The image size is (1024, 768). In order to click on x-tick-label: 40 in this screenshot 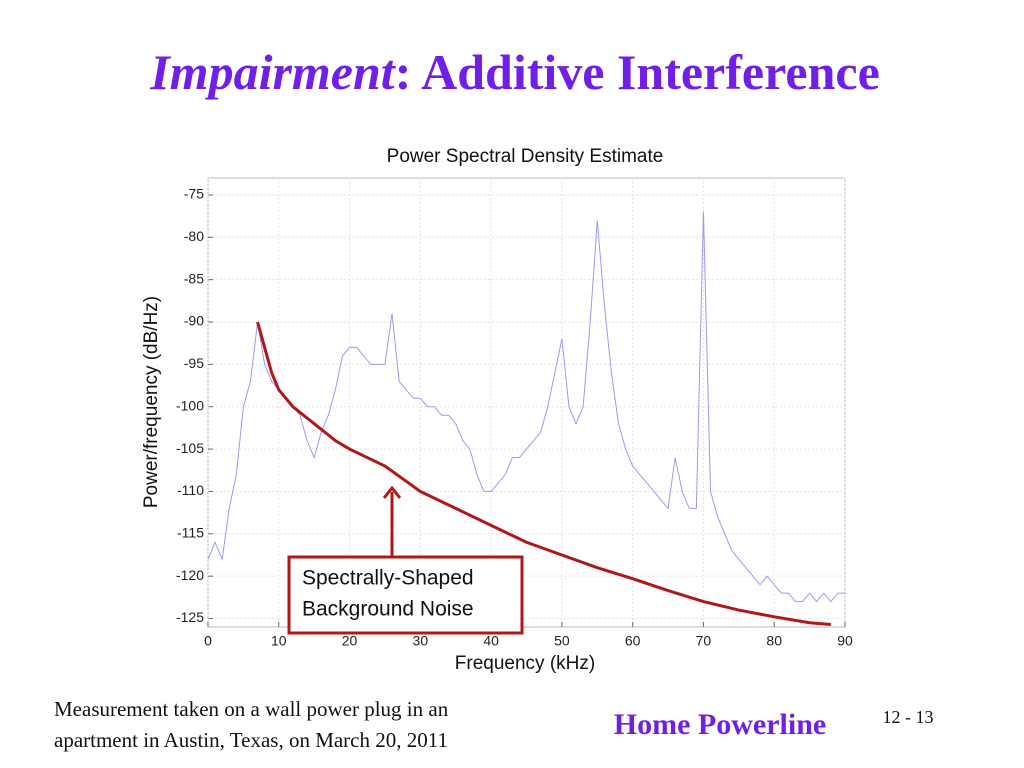, I will do `click(491, 641)`.